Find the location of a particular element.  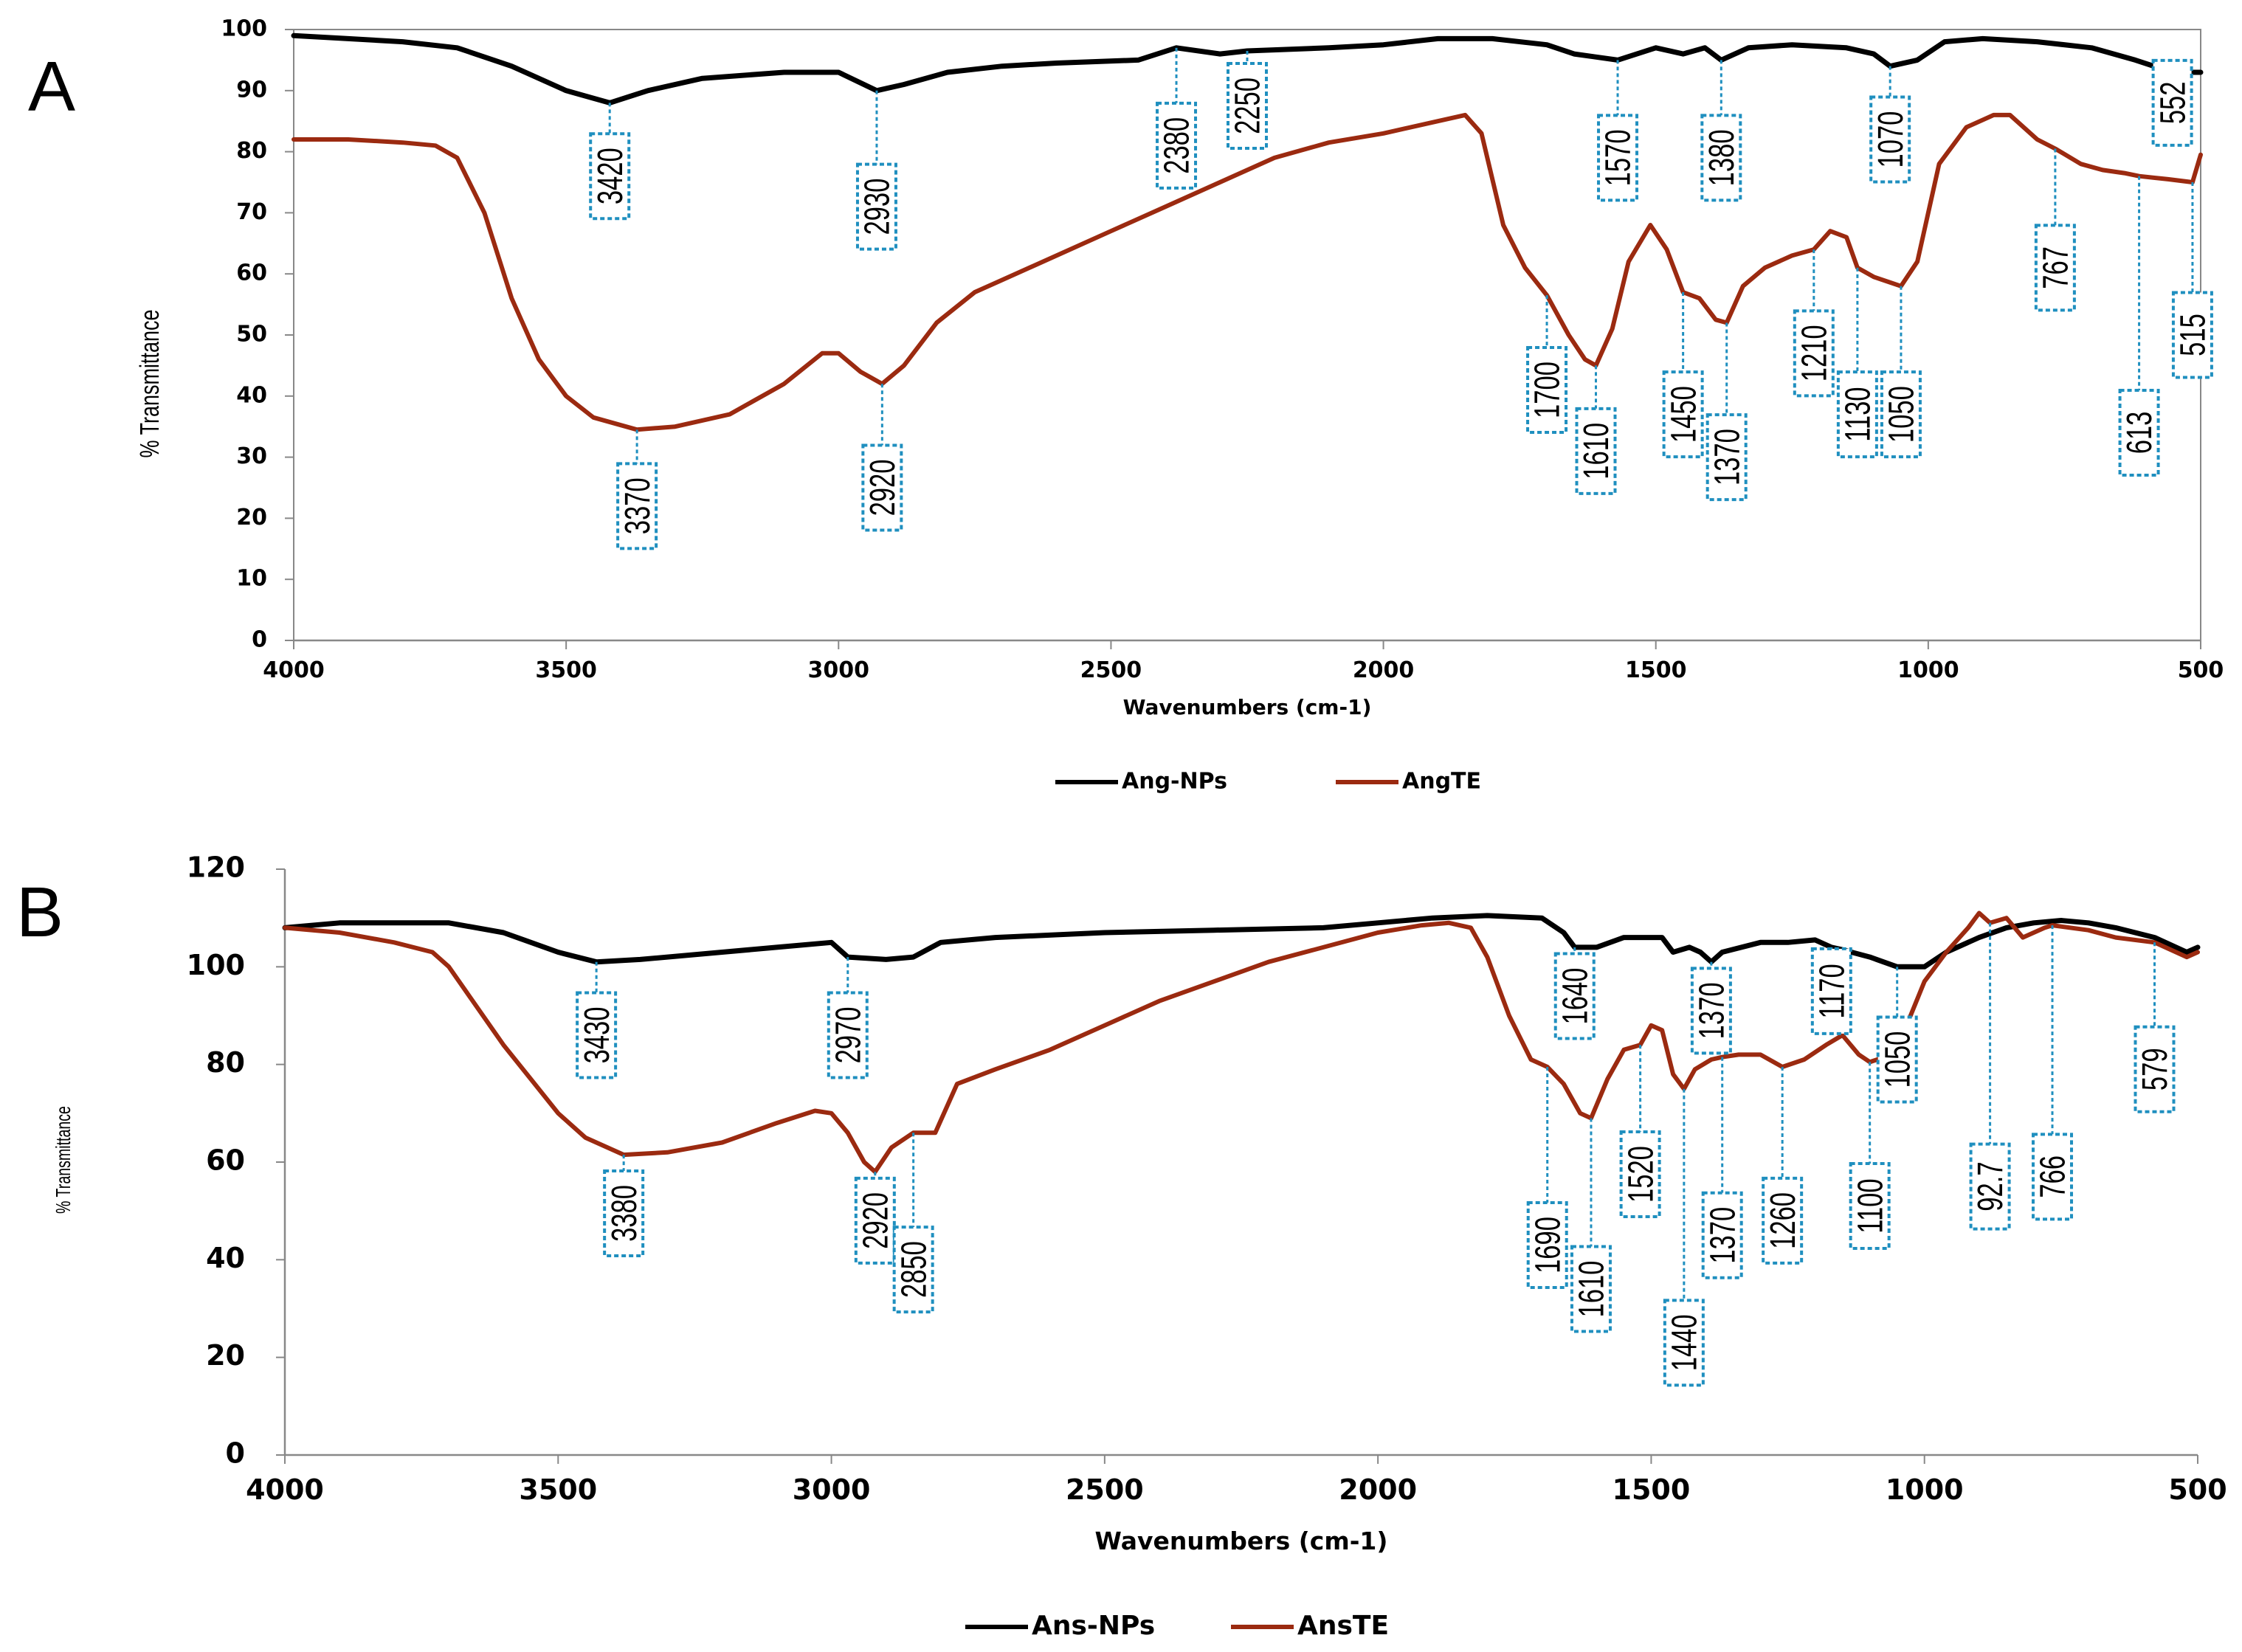

legend-label: Ang-NPs is located at coordinates (1174, 782).